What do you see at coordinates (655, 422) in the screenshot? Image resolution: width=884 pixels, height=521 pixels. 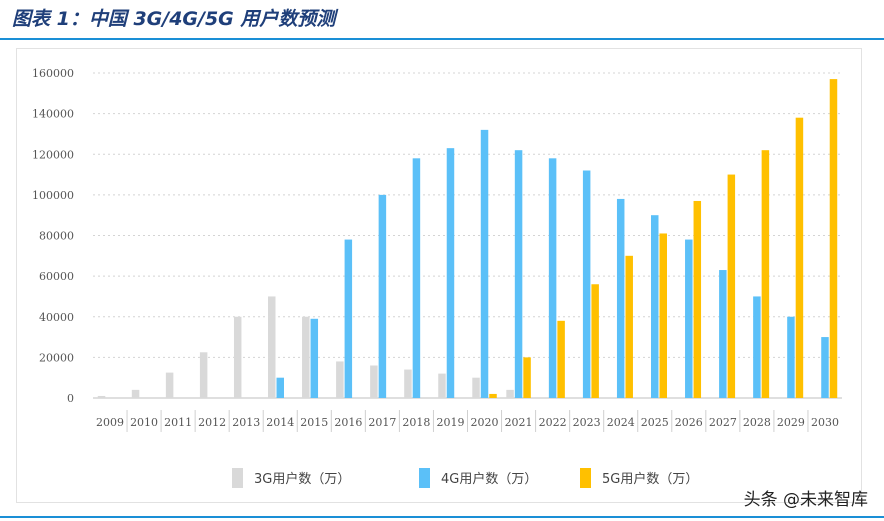 I see `x-tick-label: 2025` at bounding box center [655, 422].